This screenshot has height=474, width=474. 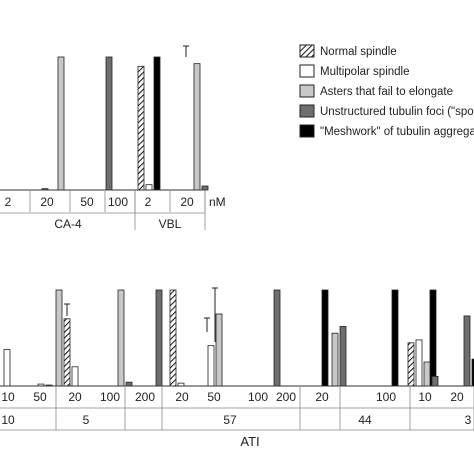 What do you see at coordinates (249, 441) in the screenshot?
I see `bottom-xlabel: ATI` at bounding box center [249, 441].